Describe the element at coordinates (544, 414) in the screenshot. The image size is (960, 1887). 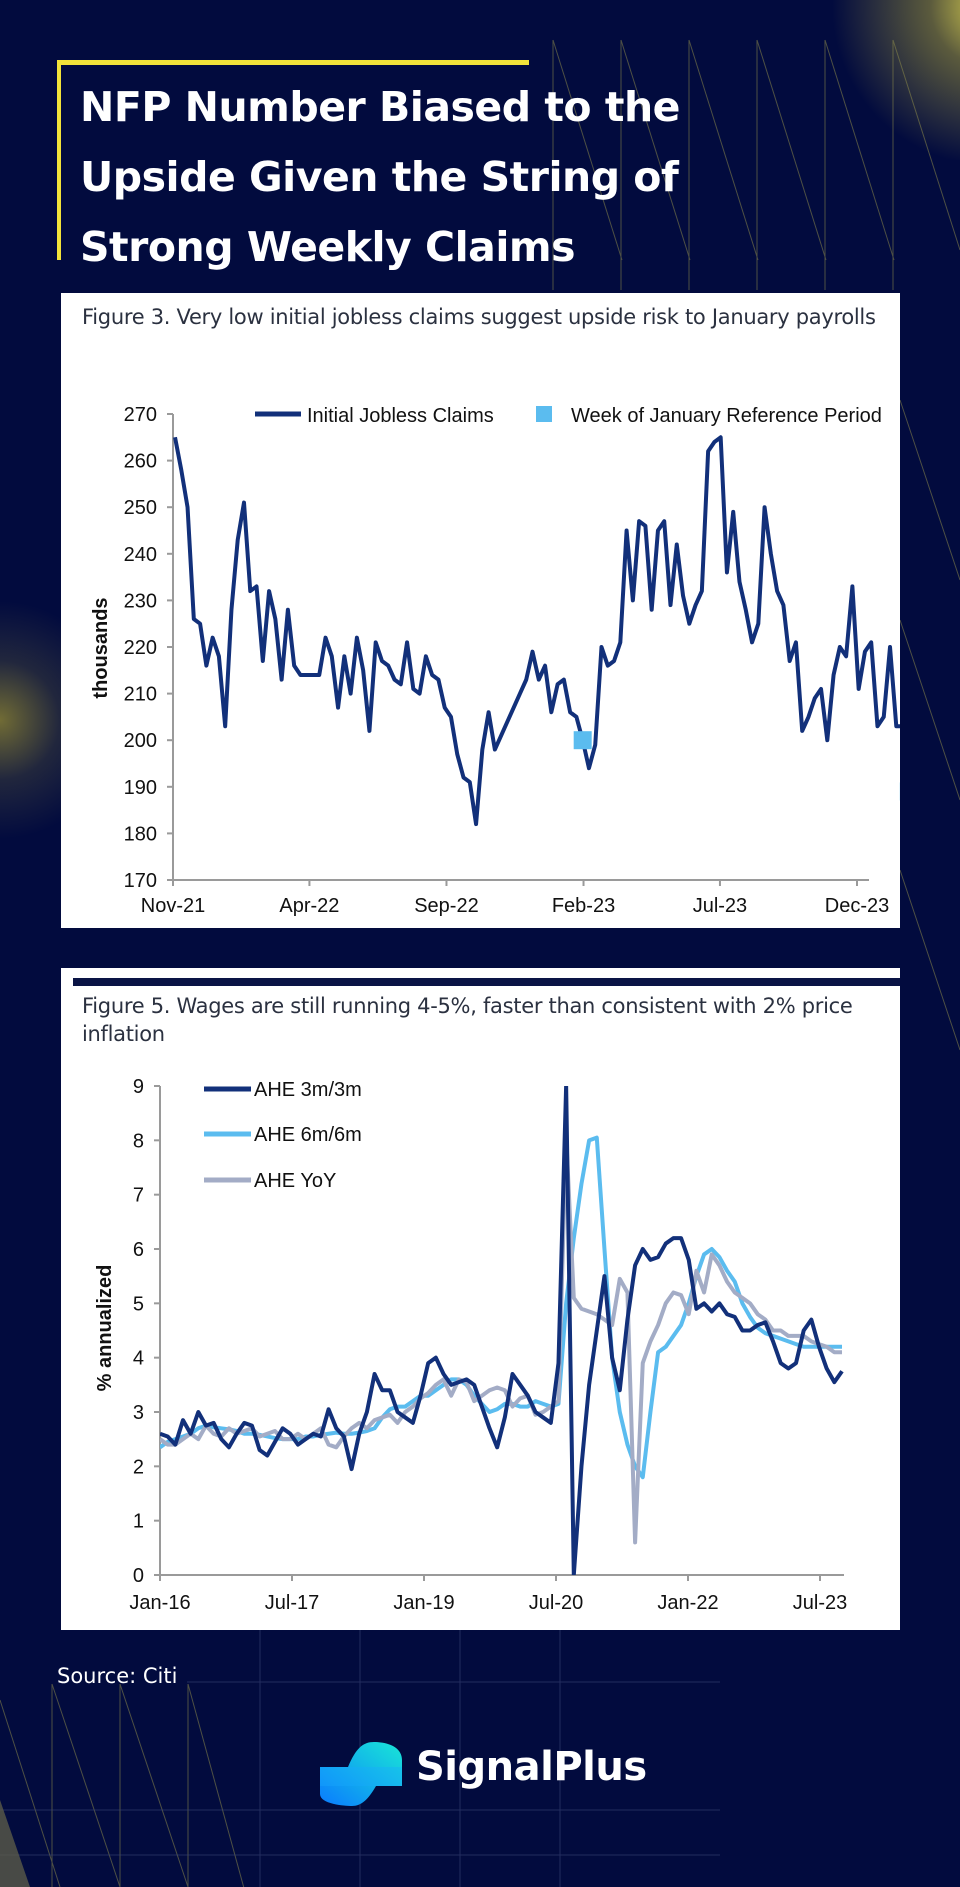
I see `legend-marker-reference` at that location.